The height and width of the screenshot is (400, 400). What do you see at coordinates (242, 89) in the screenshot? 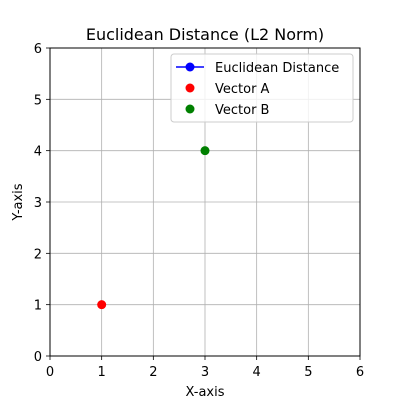
I see `legend-label-vector-a: Vector A` at bounding box center [242, 89].